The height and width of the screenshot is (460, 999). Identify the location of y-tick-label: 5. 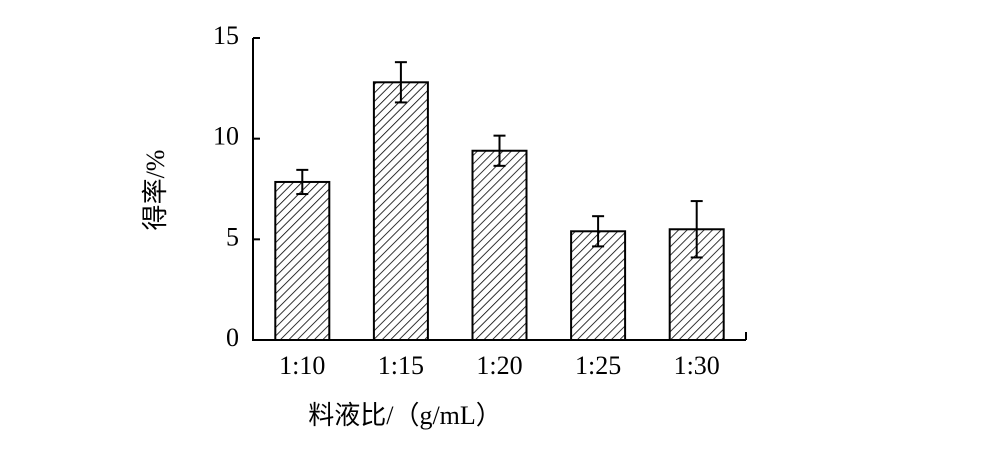
(232, 236).